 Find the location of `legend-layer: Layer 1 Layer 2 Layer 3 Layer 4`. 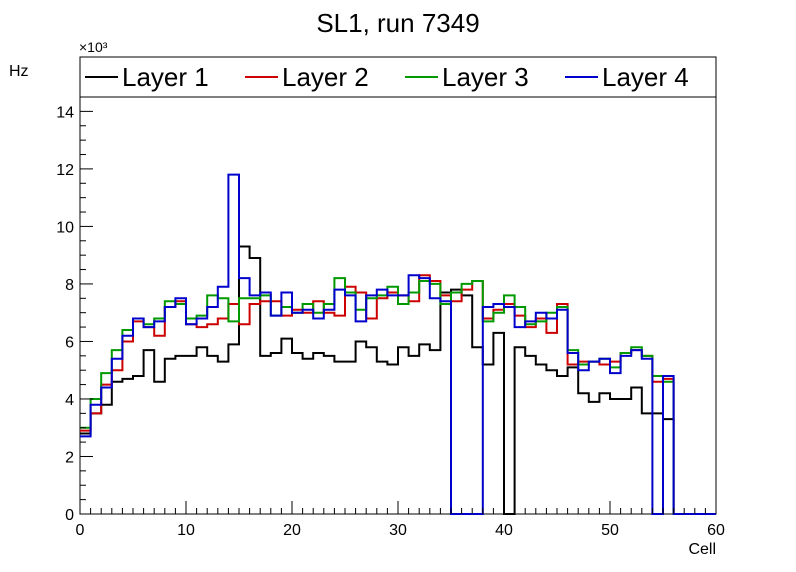

legend-layer: Layer 1 Layer 2 Layer 3 Layer 4 is located at coordinates (398, 77).